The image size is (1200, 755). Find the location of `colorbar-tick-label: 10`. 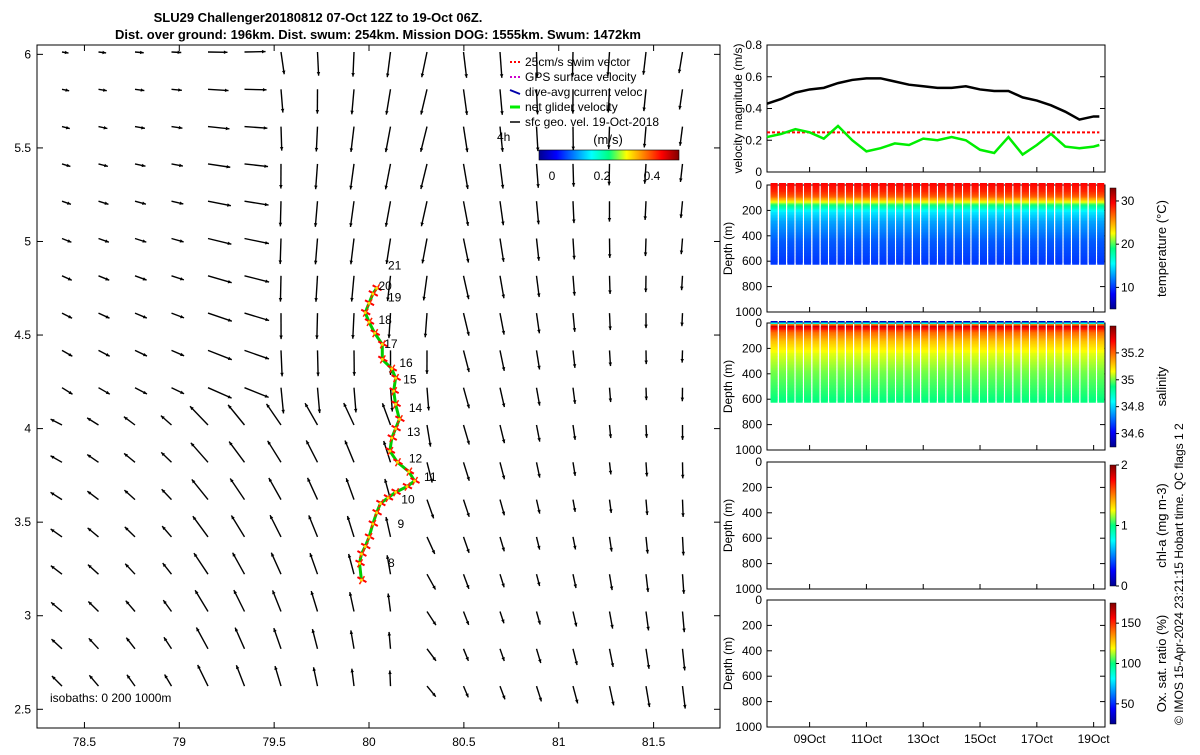

colorbar-tick-label: 10 is located at coordinates (1128, 287).